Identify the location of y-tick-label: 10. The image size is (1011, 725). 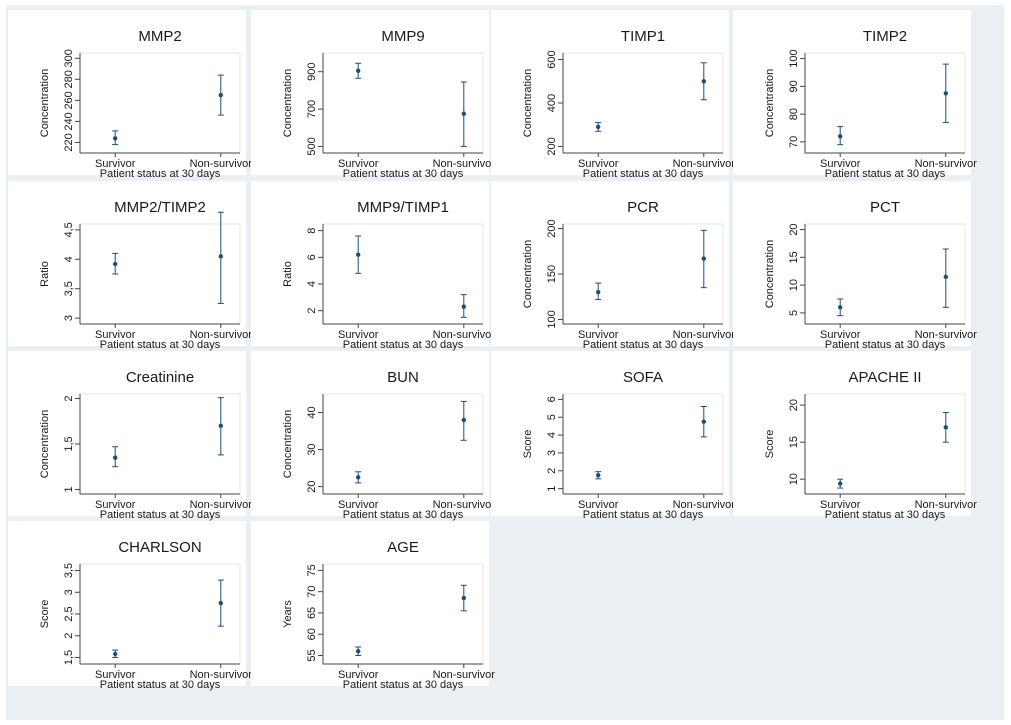
(794, 479).